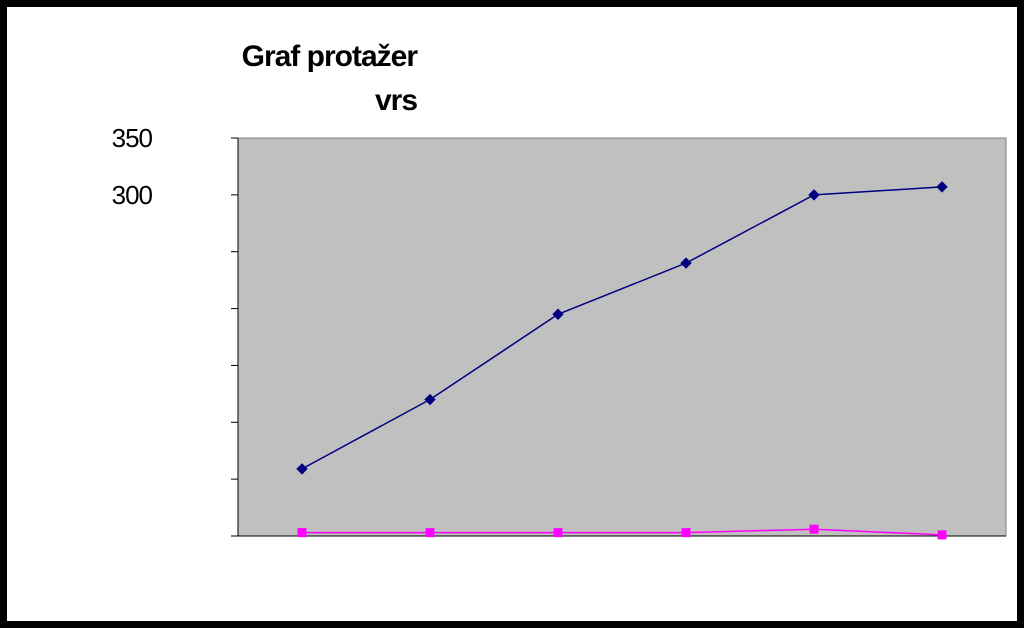 The width and height of the screenshot is (1024, 628). What do you see at coordinates (132, 195) in the screenshot?
I see `y-tick-label: 300` at bounding box center [132, 195].